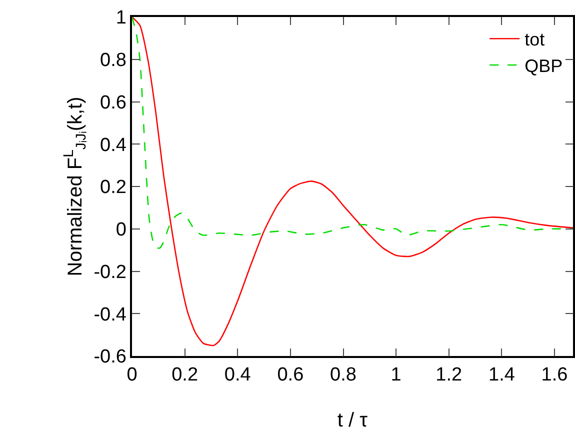 This screenshot has width=575, height=432. What do you see at coordinates (113, 187) in the screenshot?
I see `y-tick-label: 0.2` at bounding box center [113, 187].